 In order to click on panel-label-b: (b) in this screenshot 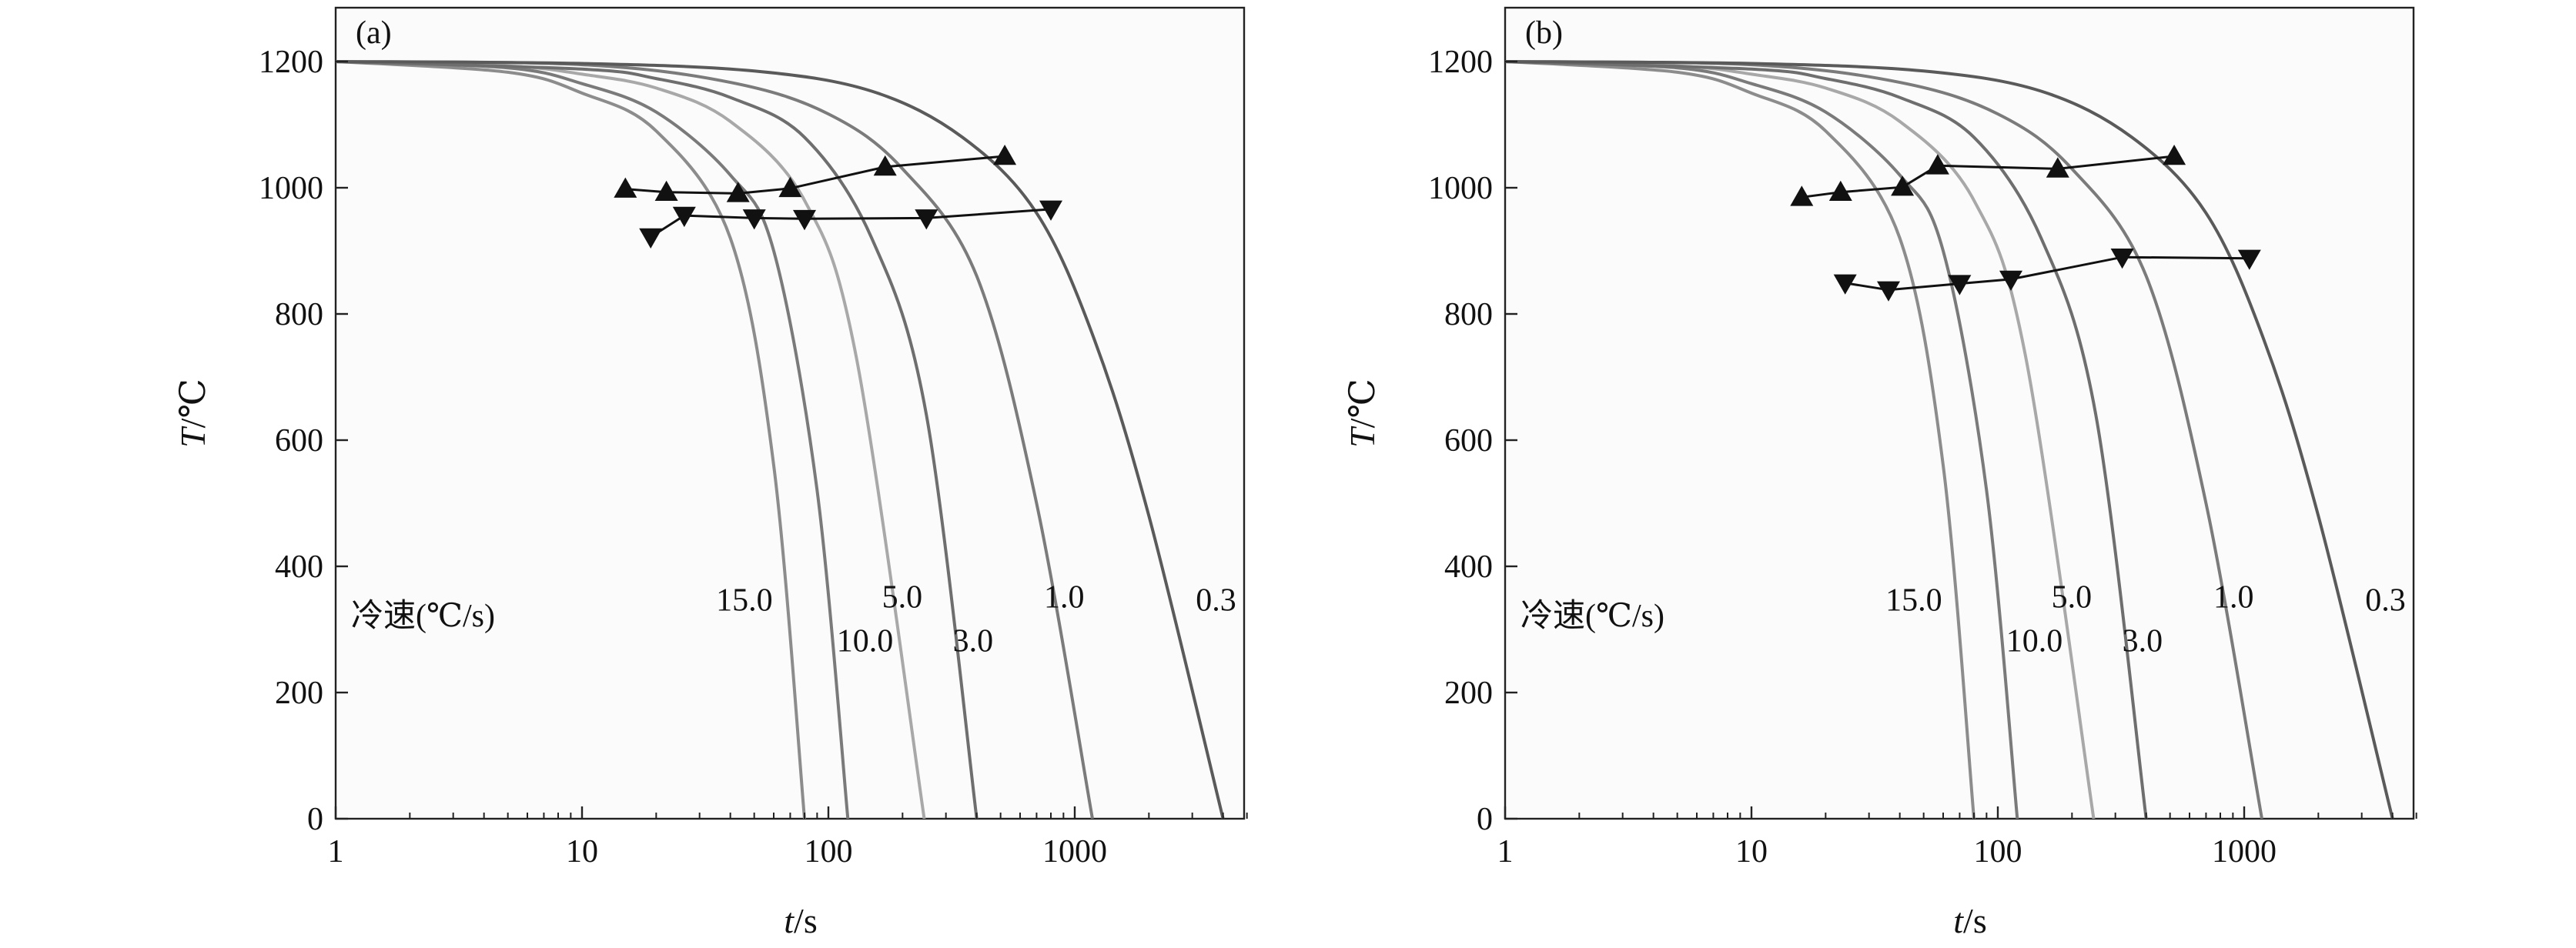, I will do `click(1544, 33)`.